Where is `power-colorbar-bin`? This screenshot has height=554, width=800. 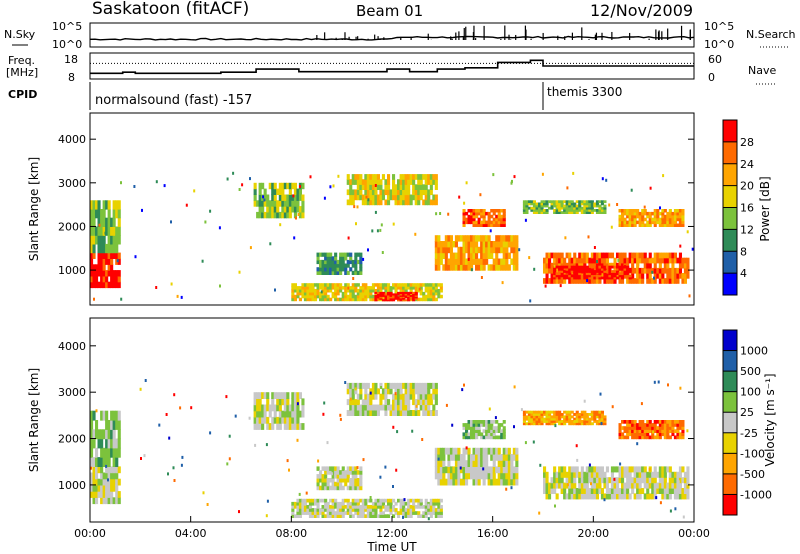
power-colorbar-bin is located at coordinates (730, 174).